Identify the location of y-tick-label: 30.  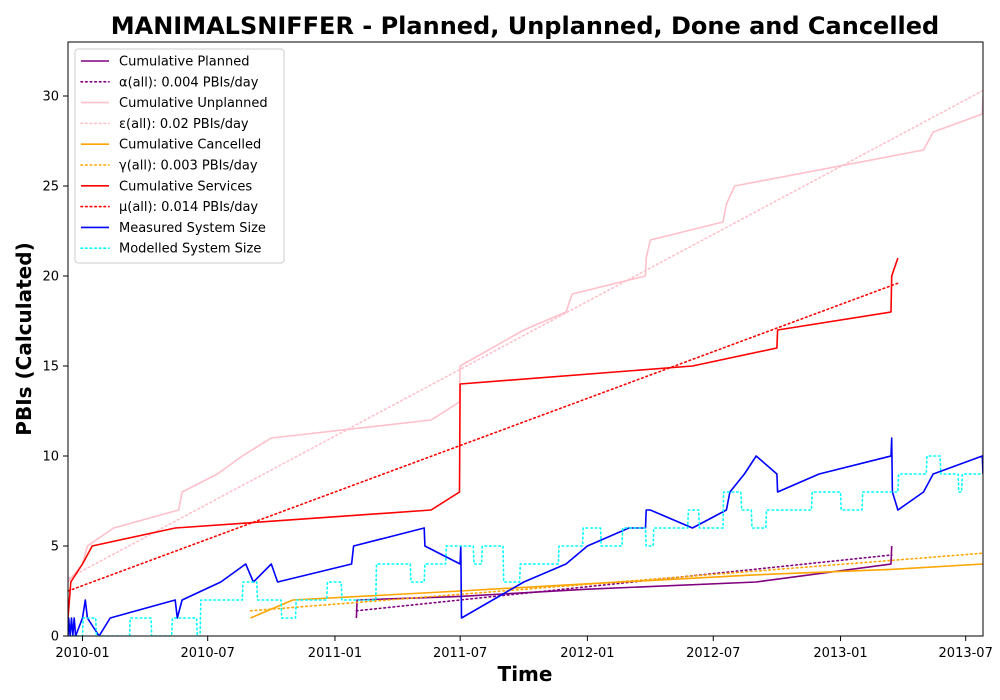
(50, 97).